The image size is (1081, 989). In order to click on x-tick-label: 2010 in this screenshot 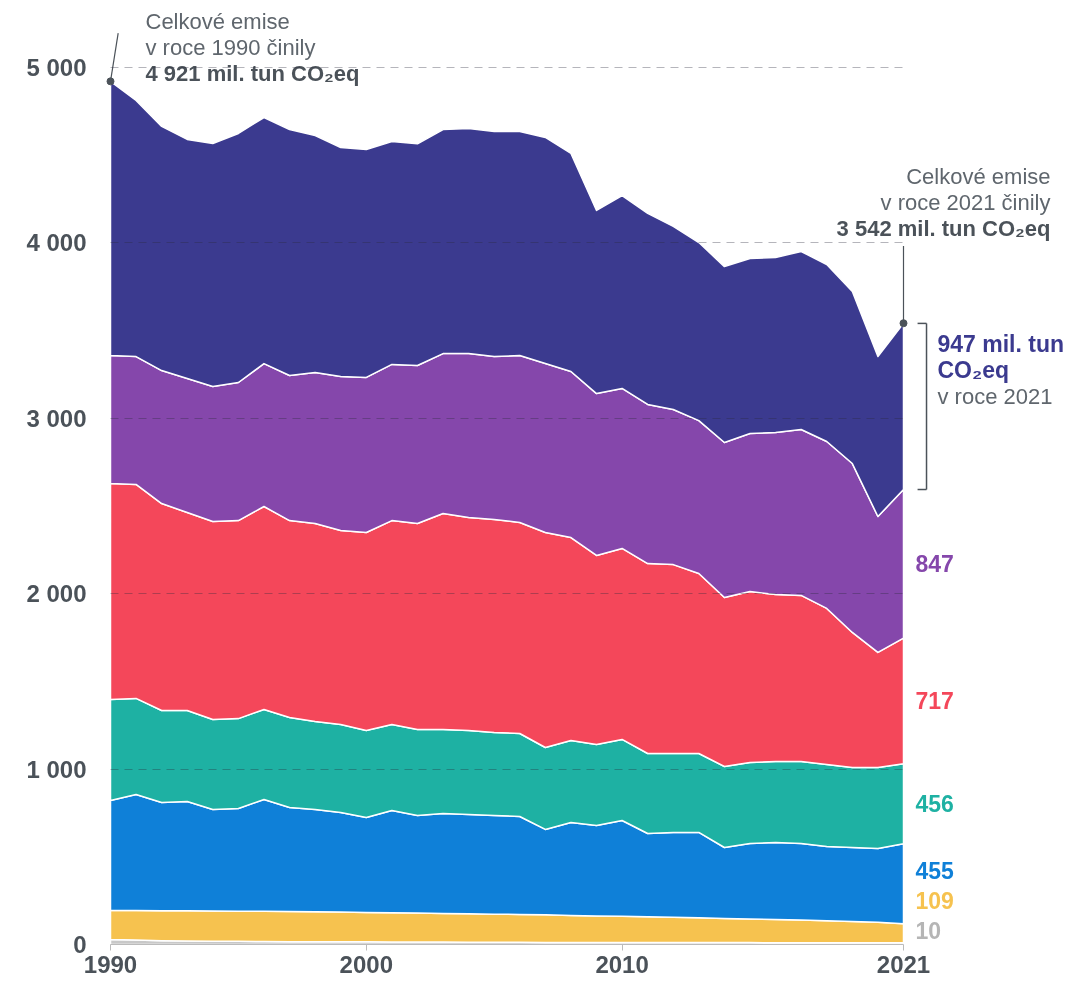, I will do `click(622, 964)`.